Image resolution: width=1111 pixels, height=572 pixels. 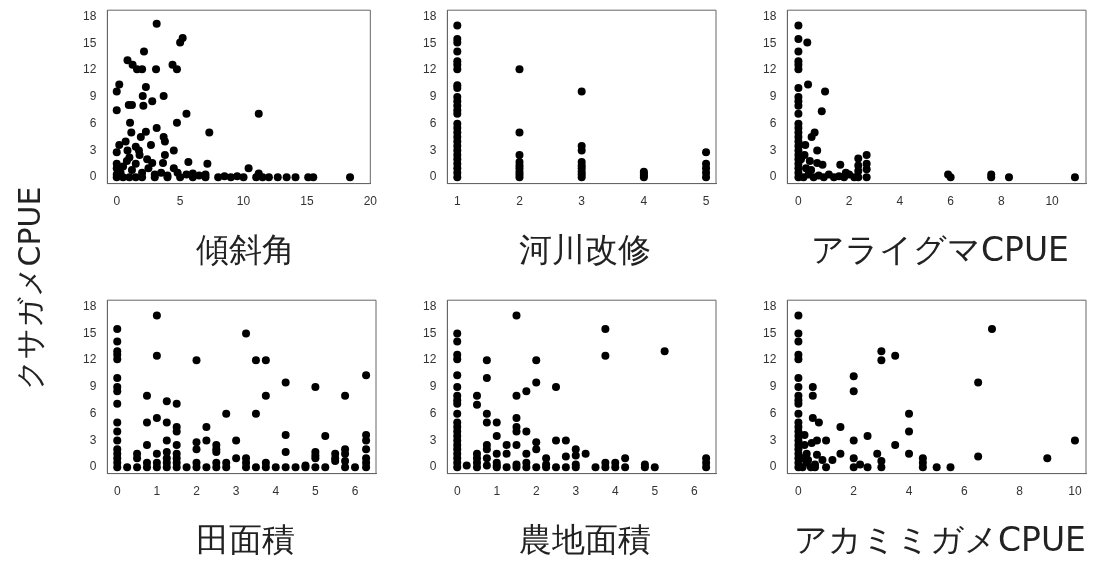 What do you see at coordinates (940, 540) in the screenshot?
I see `x-axis-title: アカミミガメCPUE` at bounding box center [940, 540].